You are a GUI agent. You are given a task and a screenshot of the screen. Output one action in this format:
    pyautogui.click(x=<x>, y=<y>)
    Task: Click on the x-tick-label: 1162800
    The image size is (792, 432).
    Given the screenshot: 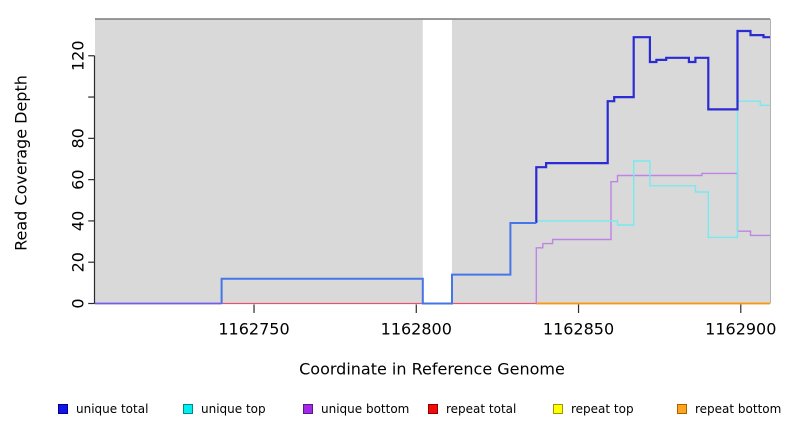 What is the action you would take?
    pyautogui.click(x=416, y=329)
    